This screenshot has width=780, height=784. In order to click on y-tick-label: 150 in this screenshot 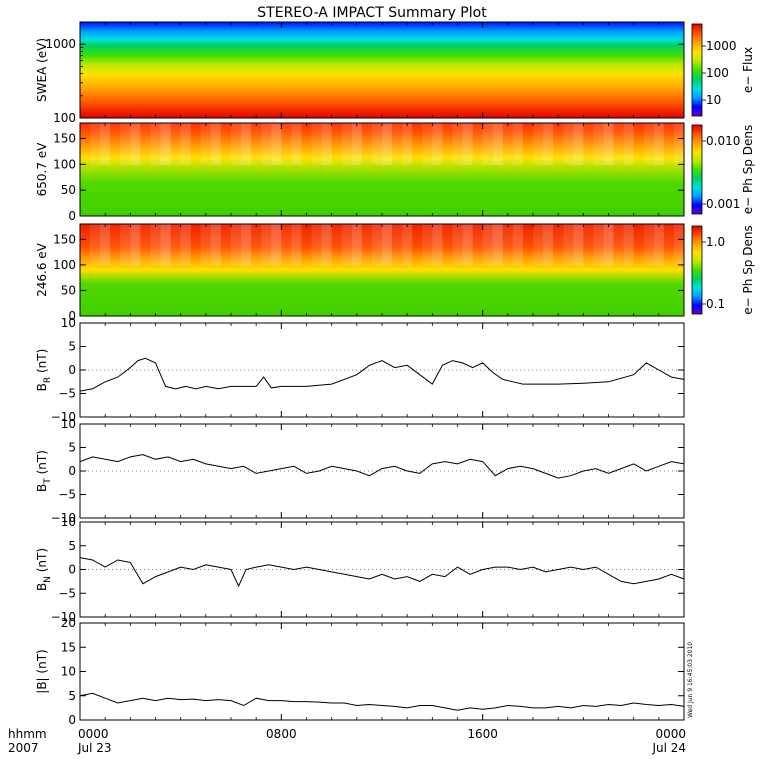, I will do `click(64, 239)`.